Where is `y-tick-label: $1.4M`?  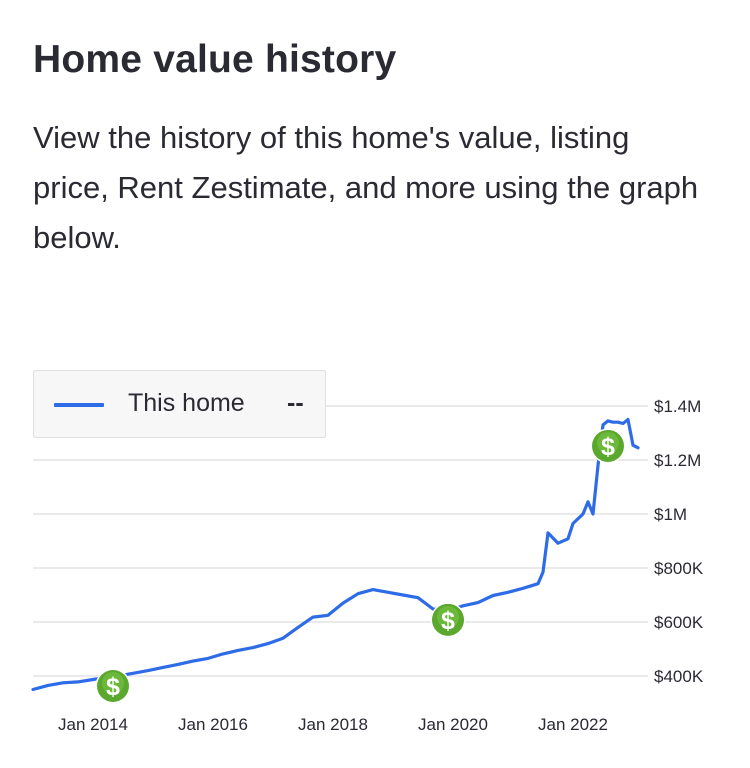 y-tick-label: $1.4M is located at coordinates (677, 406).